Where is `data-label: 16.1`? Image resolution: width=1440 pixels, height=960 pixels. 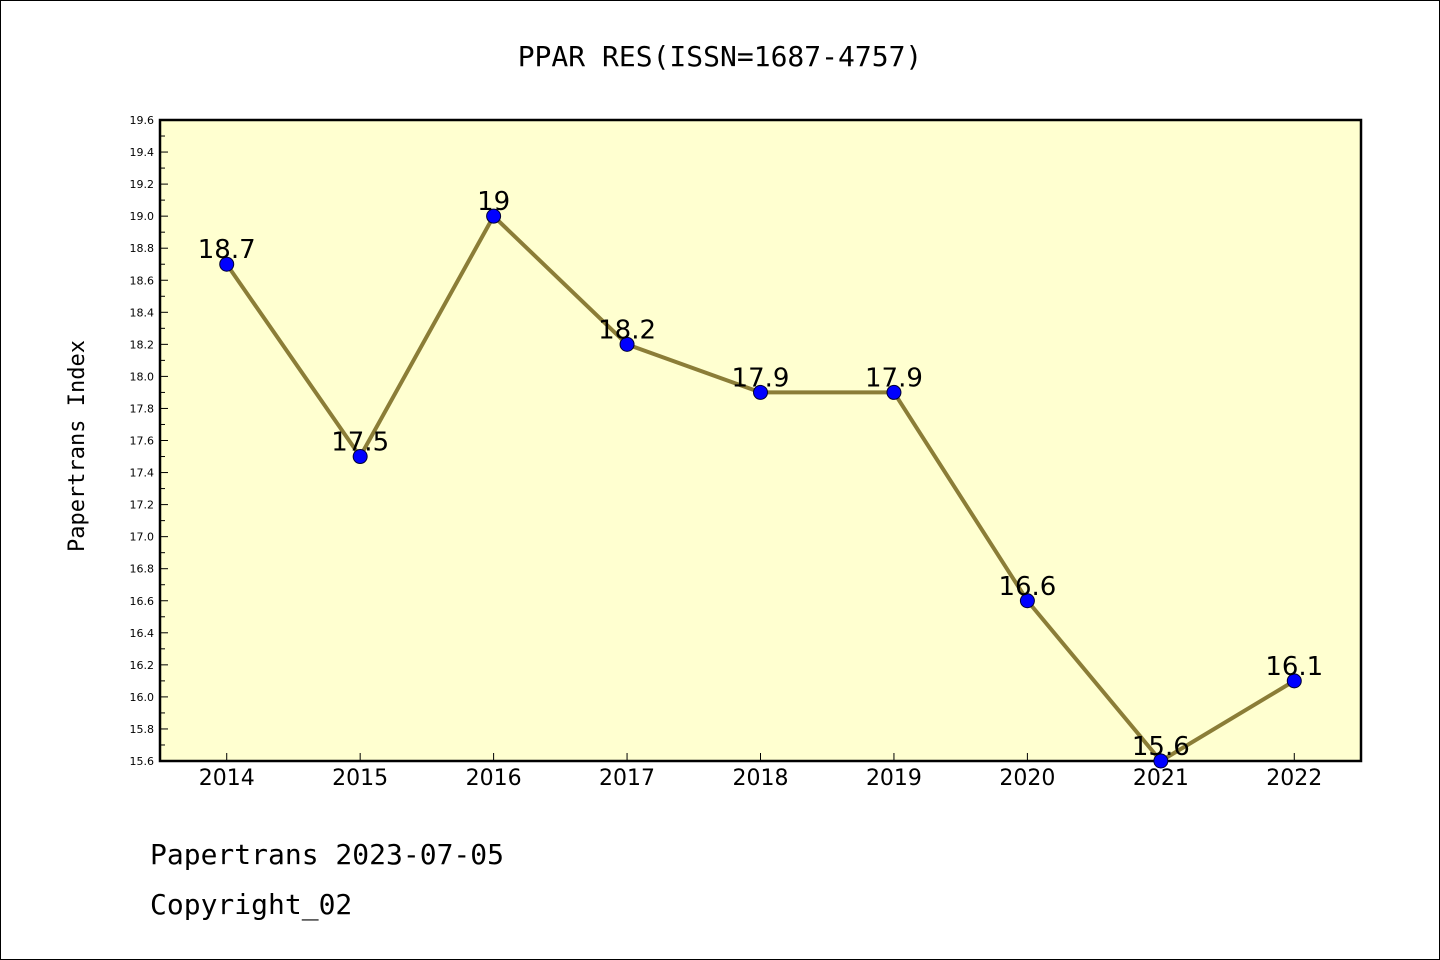 data-label: 16.1 is located at coordinates (1294, 667).